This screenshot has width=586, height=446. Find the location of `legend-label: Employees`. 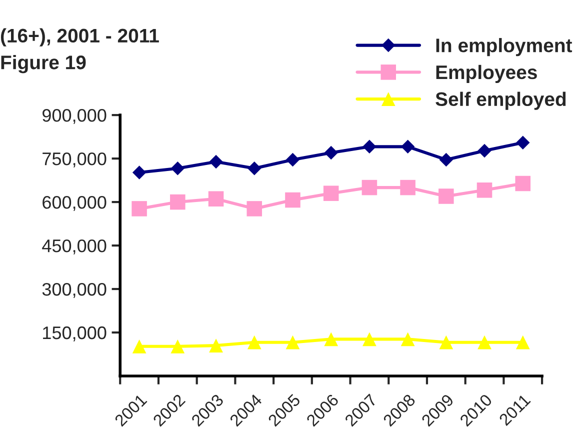

legend-label: Employees is located at coordinates (486, 74).